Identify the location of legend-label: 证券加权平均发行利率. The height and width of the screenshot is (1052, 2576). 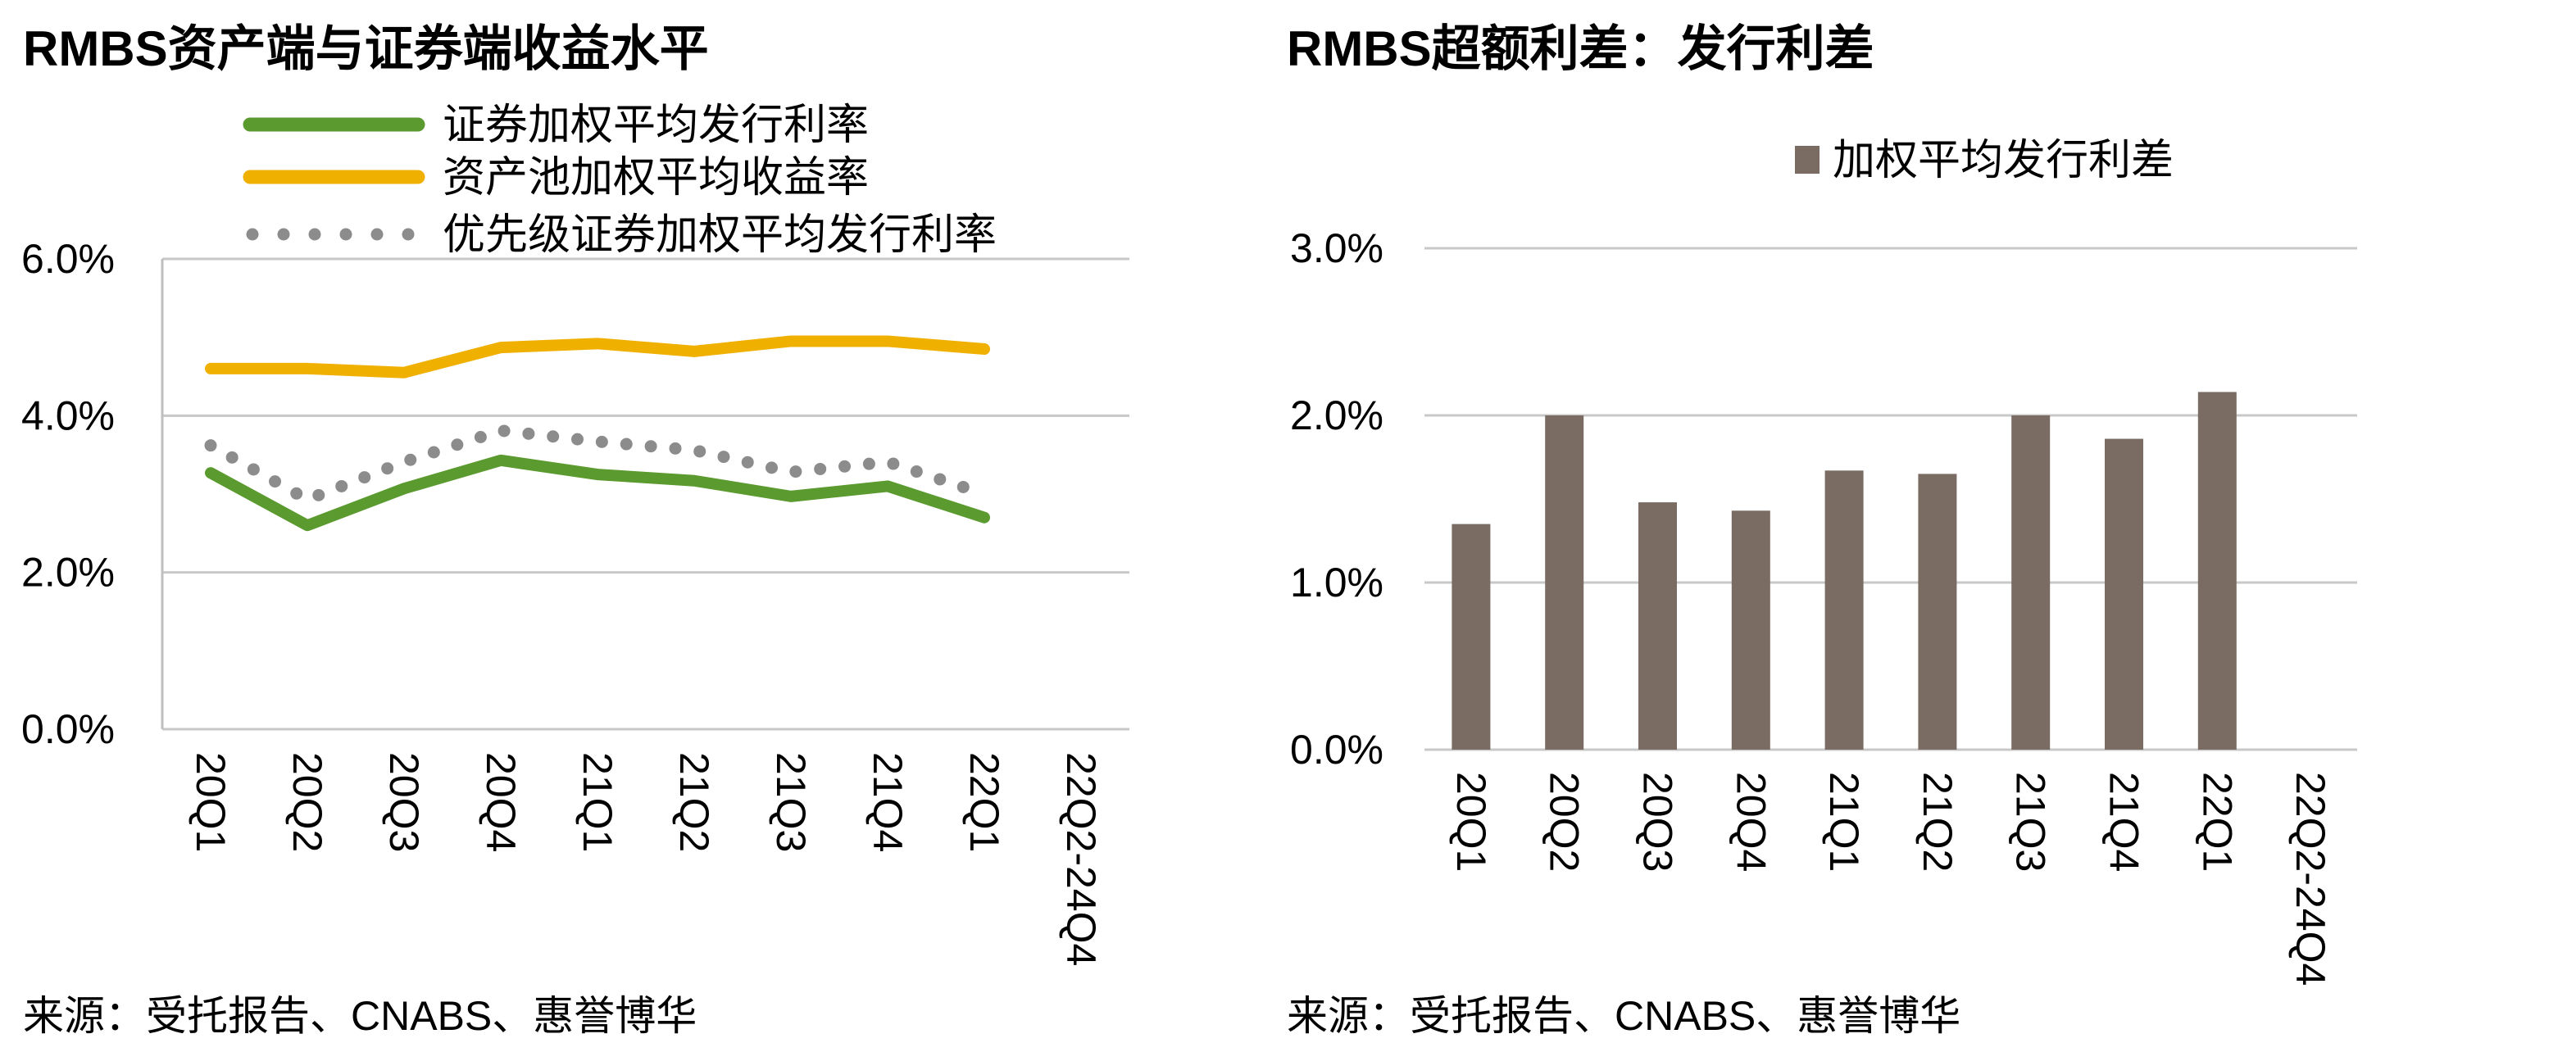
(656, 126).